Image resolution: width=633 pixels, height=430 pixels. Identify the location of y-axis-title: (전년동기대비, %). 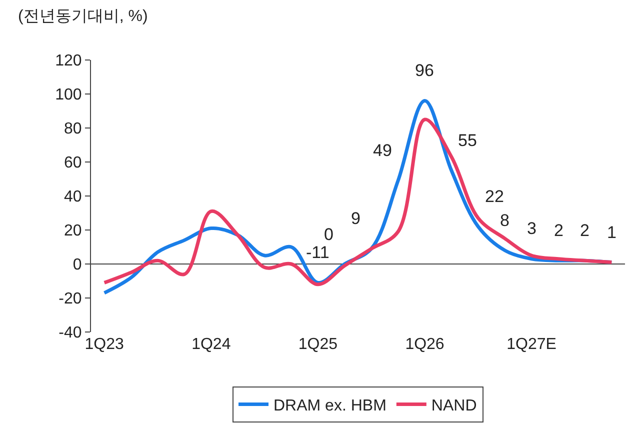
(83, 16).